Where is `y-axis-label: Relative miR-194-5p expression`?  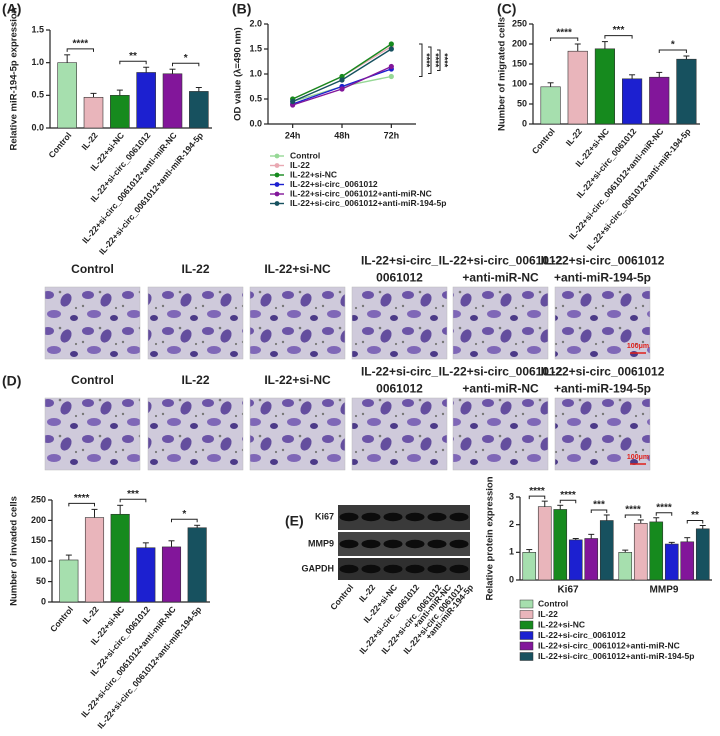
y-axis-label: Relative miR-194-5p expression is located at coordinates (14, 78).